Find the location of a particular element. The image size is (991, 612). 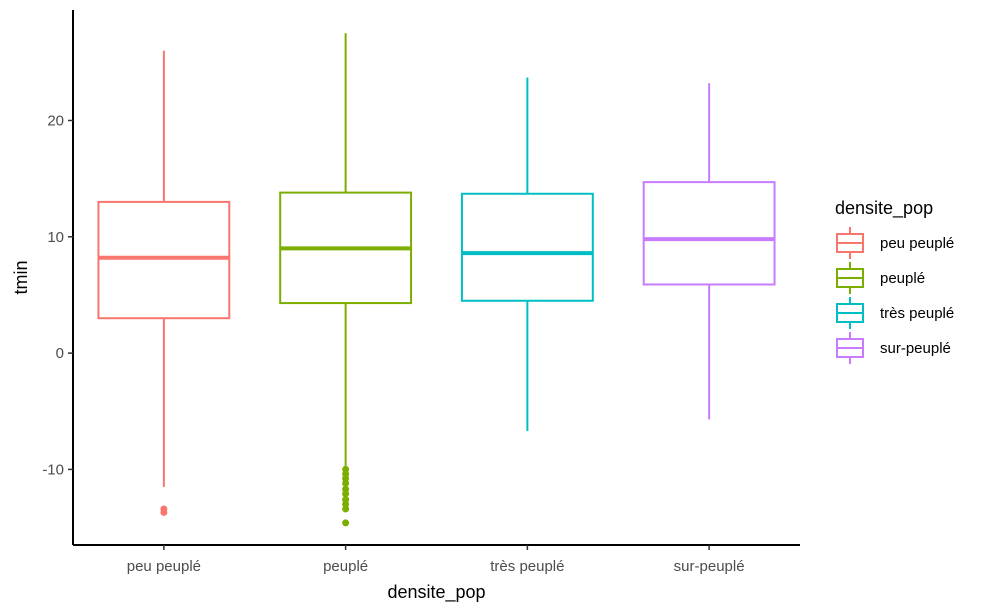

legend-label: peuplé is located at coordinates (902, 278).